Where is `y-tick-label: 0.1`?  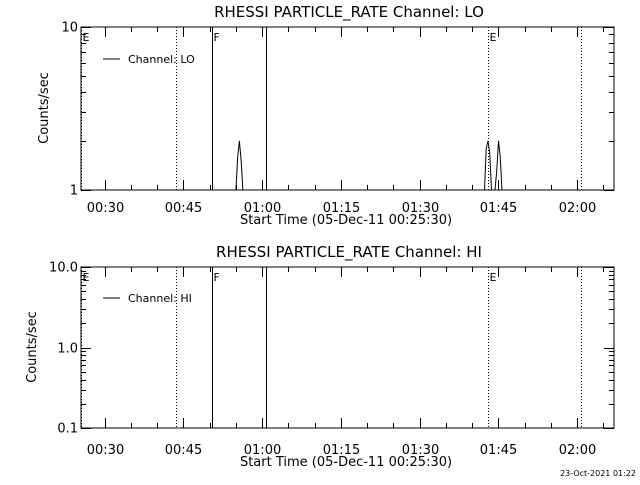
y-tick-label: 0.1 is located at coordinates (67, 429).